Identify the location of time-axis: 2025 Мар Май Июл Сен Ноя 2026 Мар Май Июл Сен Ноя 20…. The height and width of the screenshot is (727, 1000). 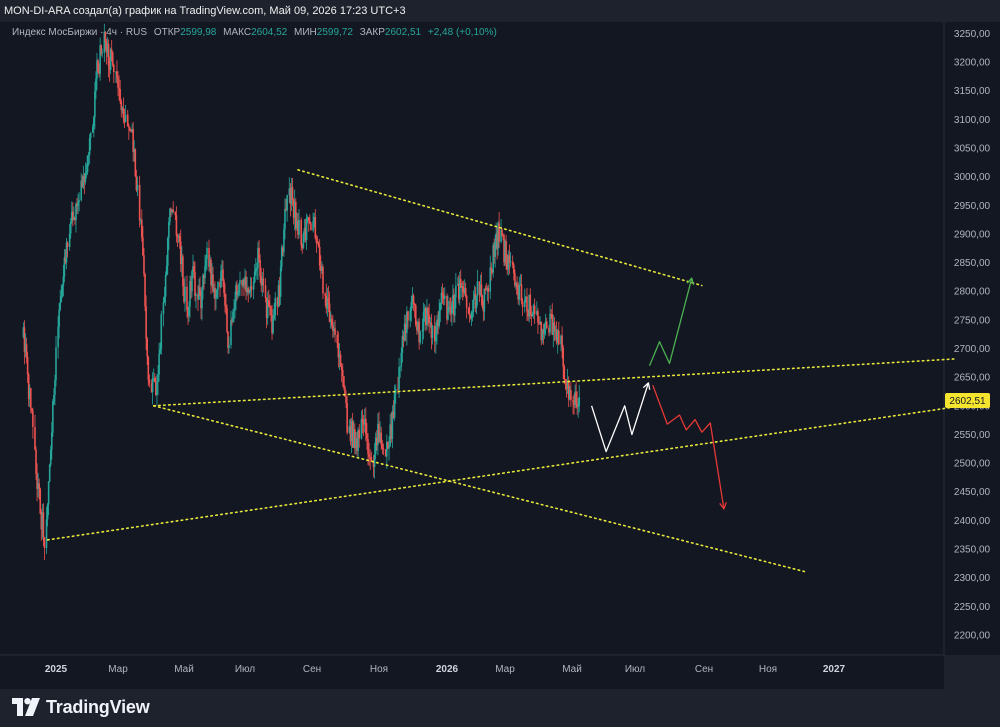
(445, 669).